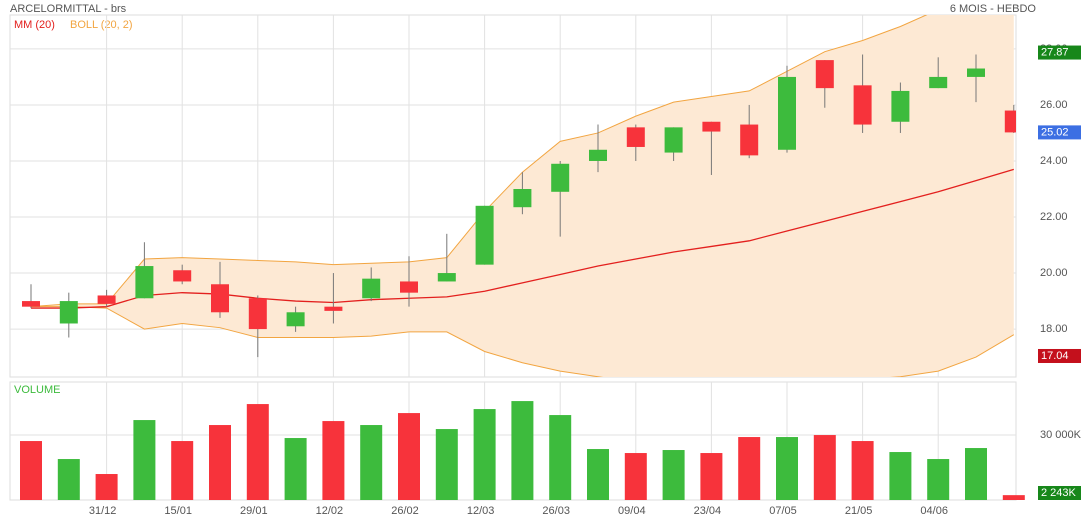 The height and width of the screenshot is (521, 1081). Describe the element at coordinates (330, 511) in the screenshot. I see `x-tick-label: 12/02` at that location.